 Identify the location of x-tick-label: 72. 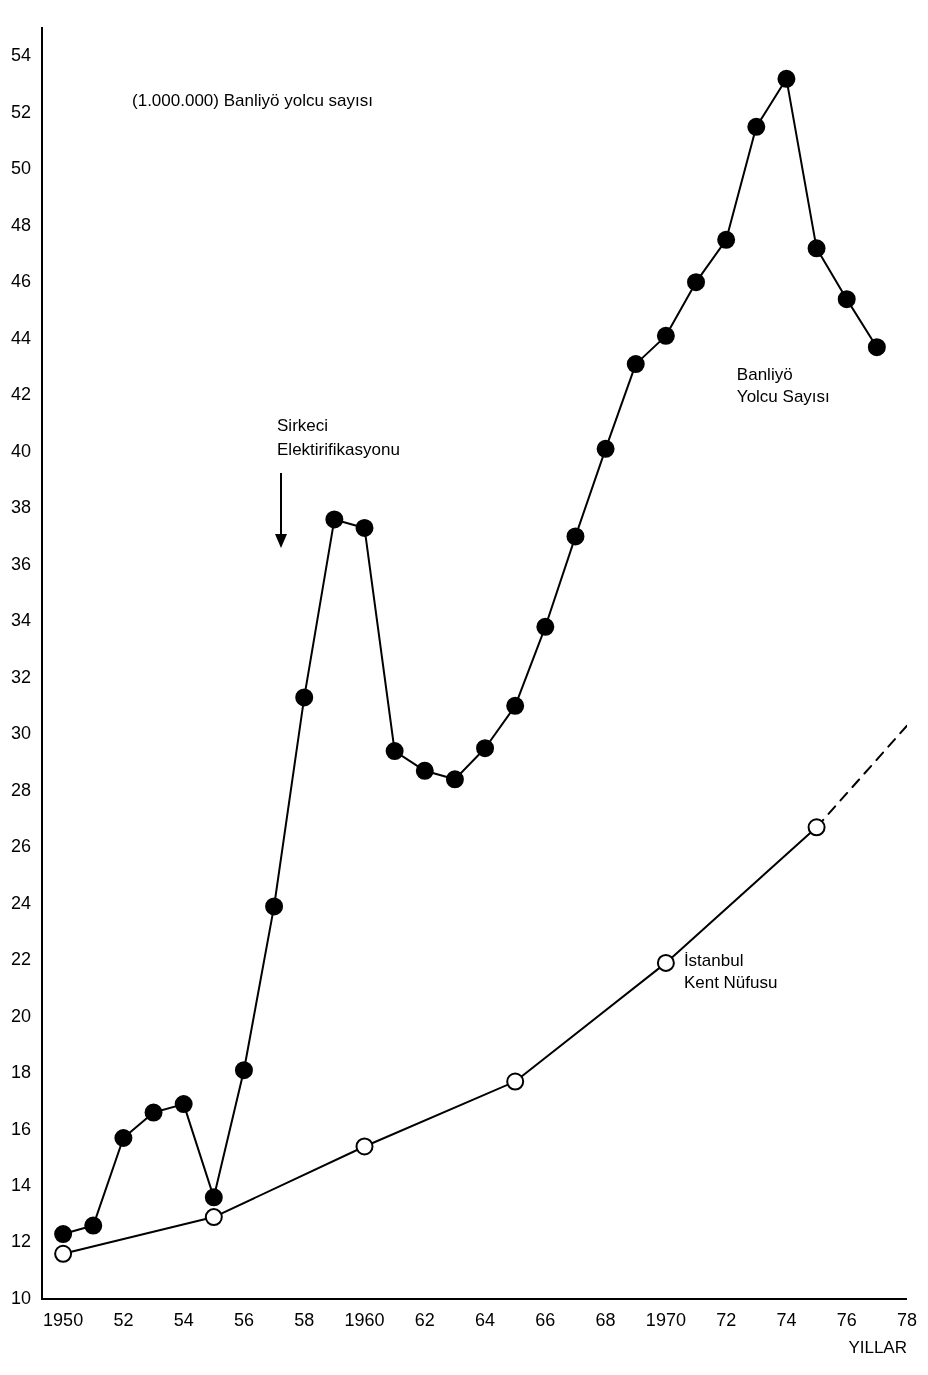
(726, 1319).